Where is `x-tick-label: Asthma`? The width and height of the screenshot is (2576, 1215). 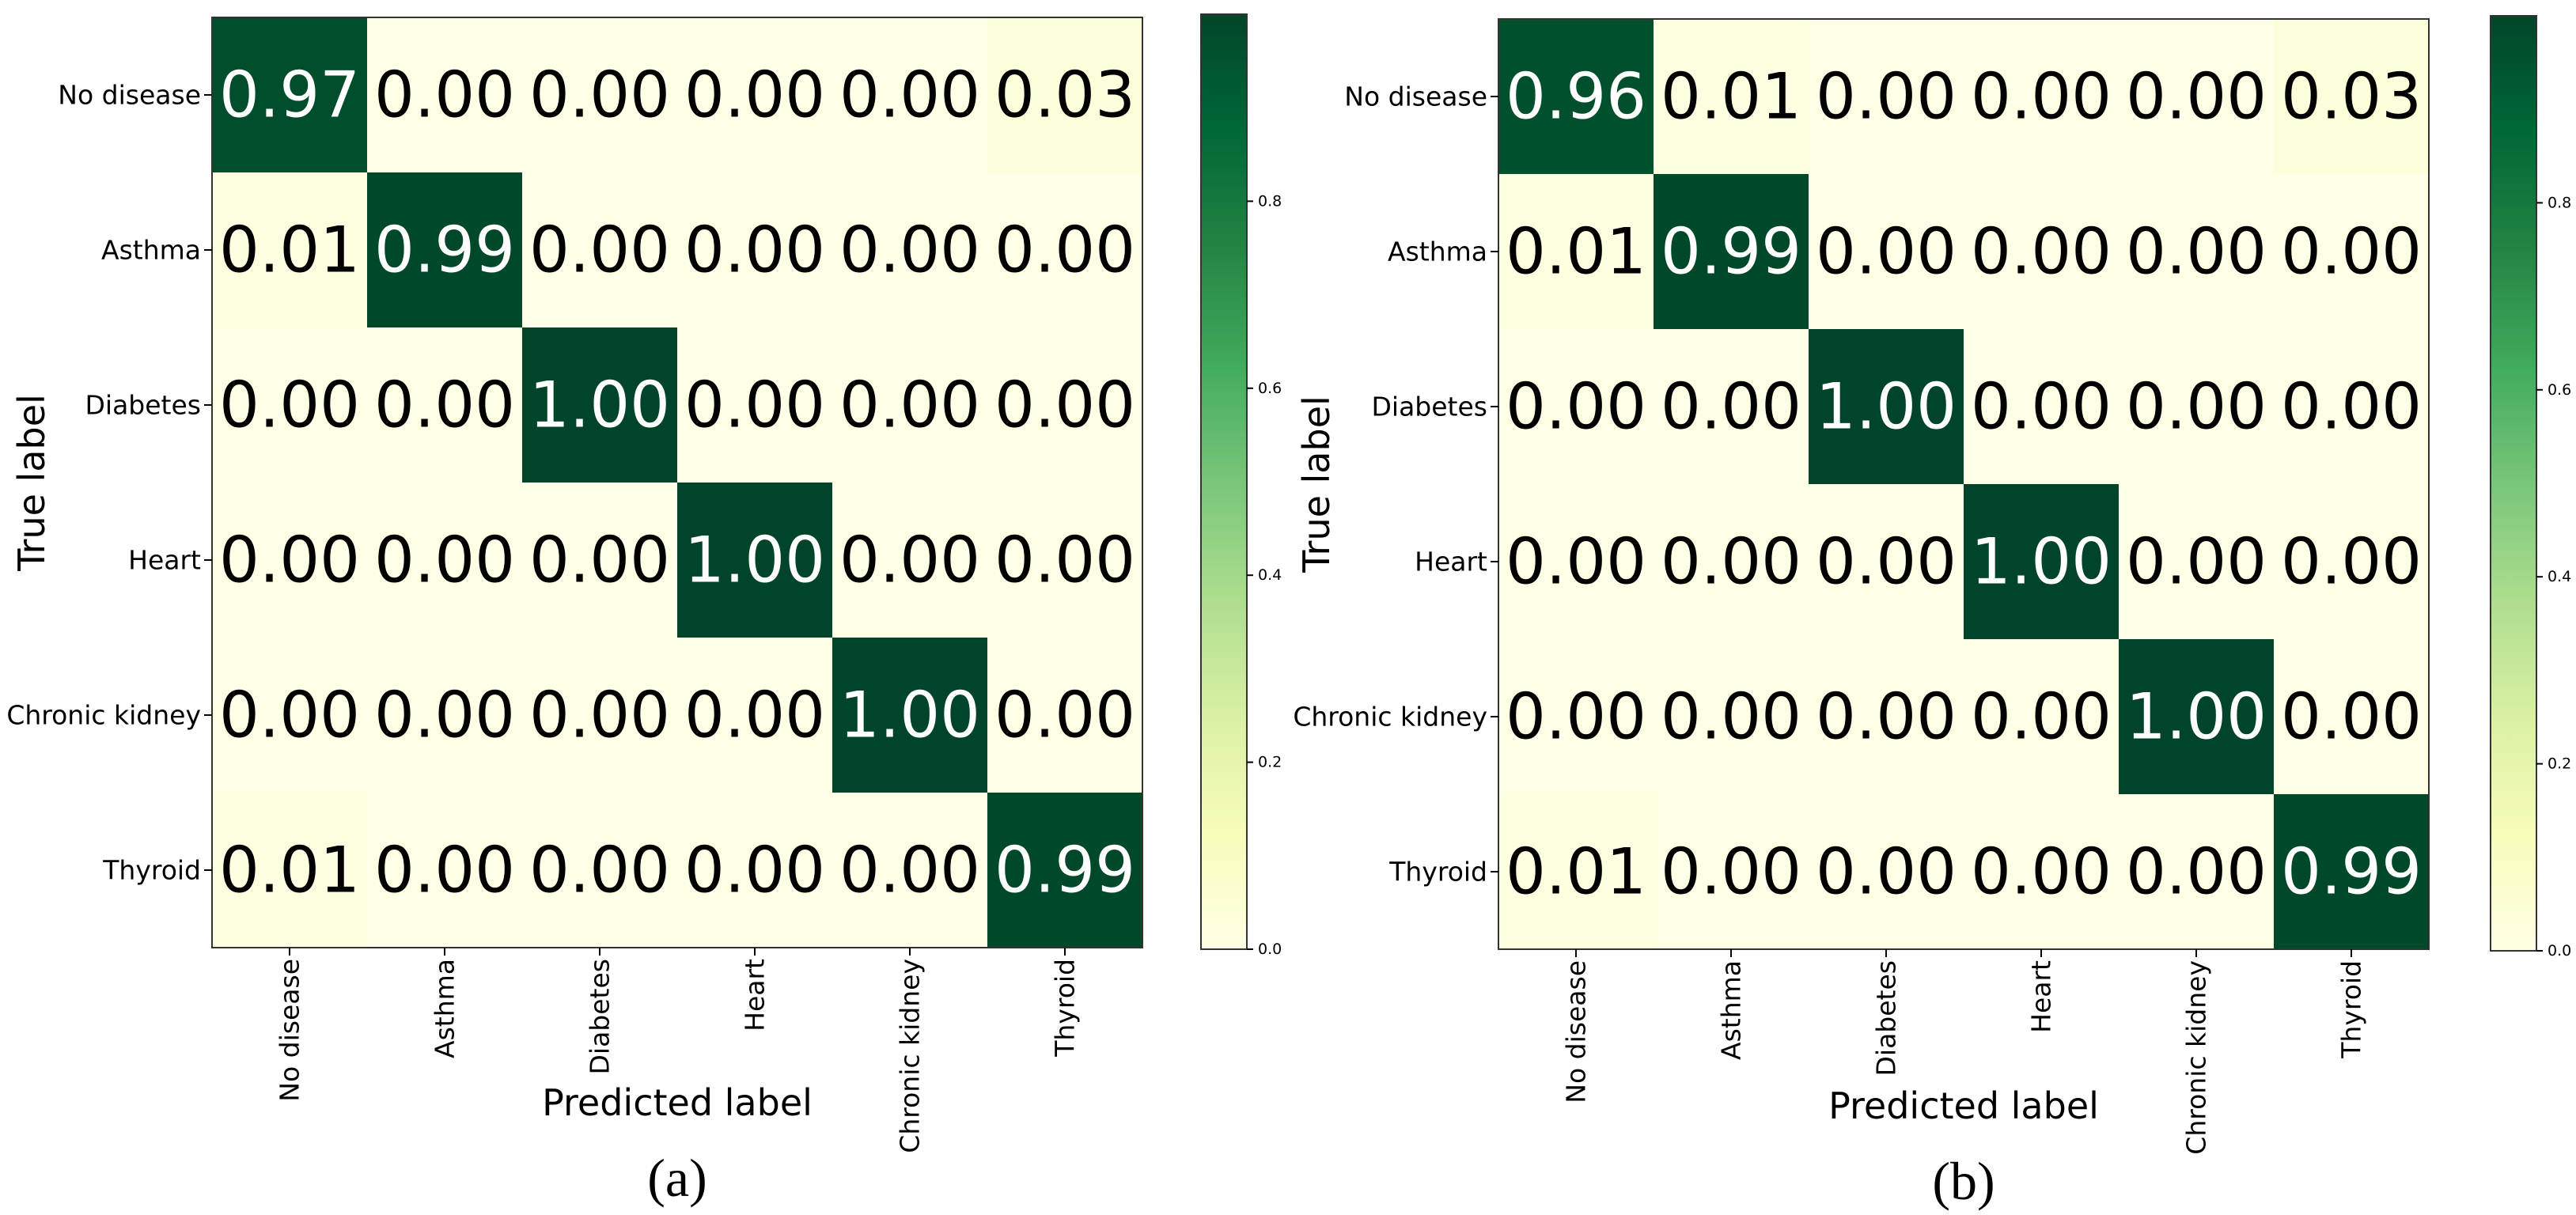 x-tick-label: Asthma is located at coordinates (445, 1008).